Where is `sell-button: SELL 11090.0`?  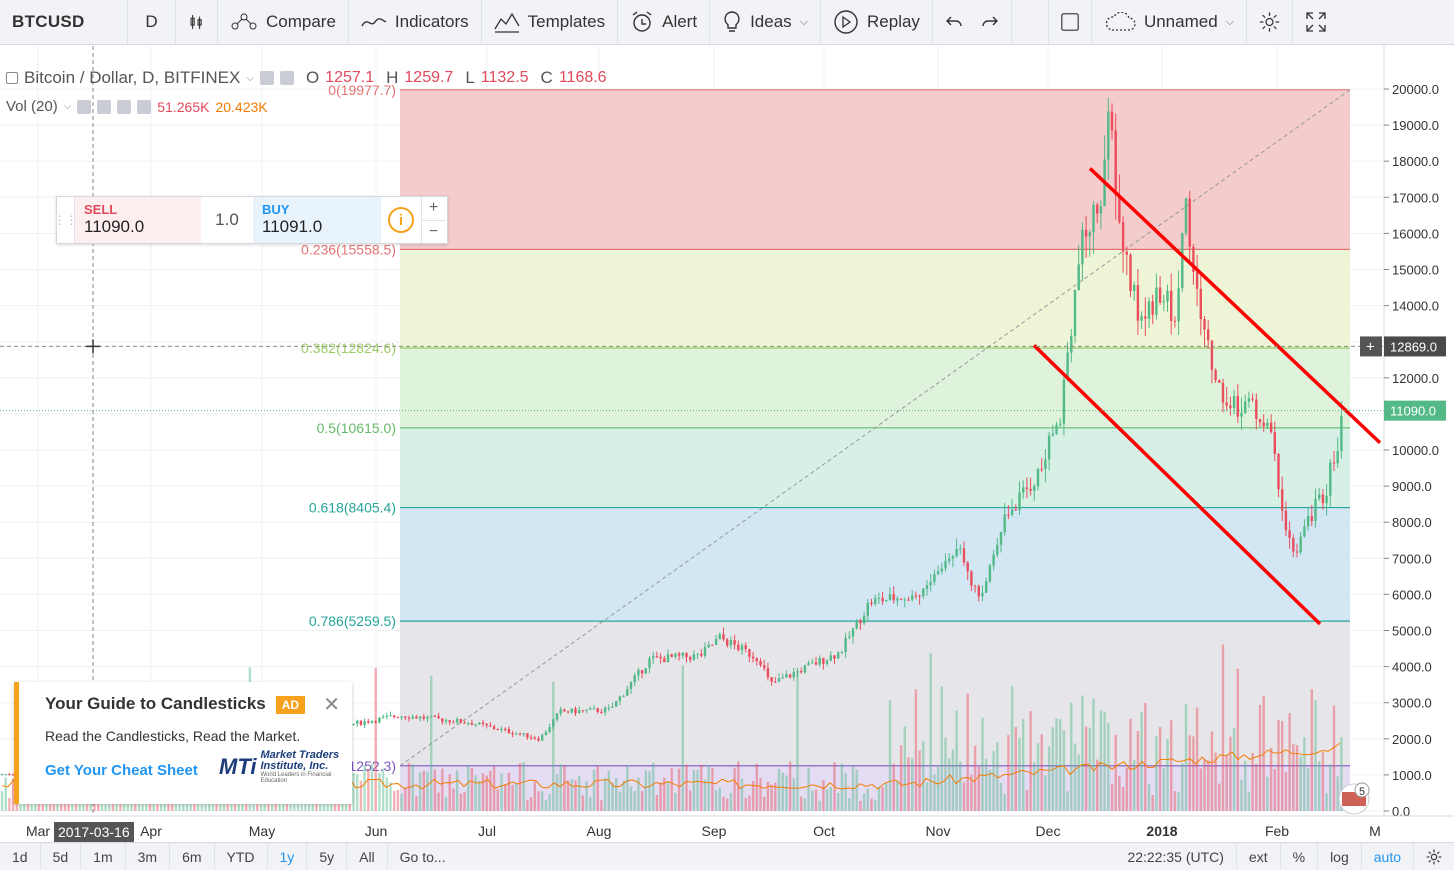 sell-button: SELL 11090.0 is located at coordinates (138, 220).